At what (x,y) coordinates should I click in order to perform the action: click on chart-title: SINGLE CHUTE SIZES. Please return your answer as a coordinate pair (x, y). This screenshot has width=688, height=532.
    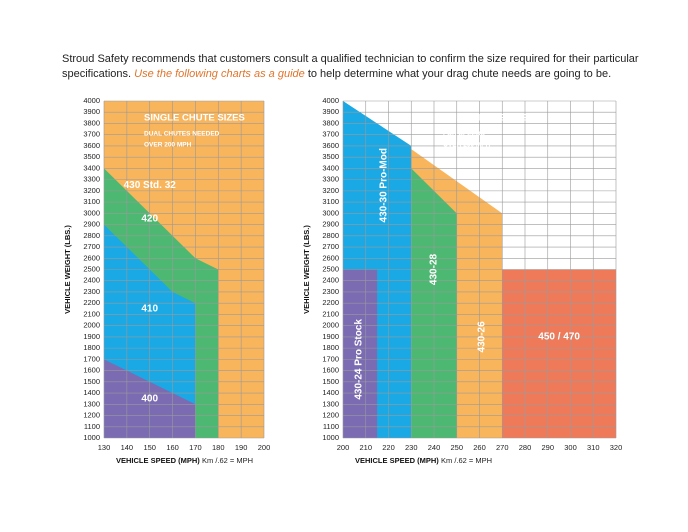
    Looking at the image, I should click on (194, 118).